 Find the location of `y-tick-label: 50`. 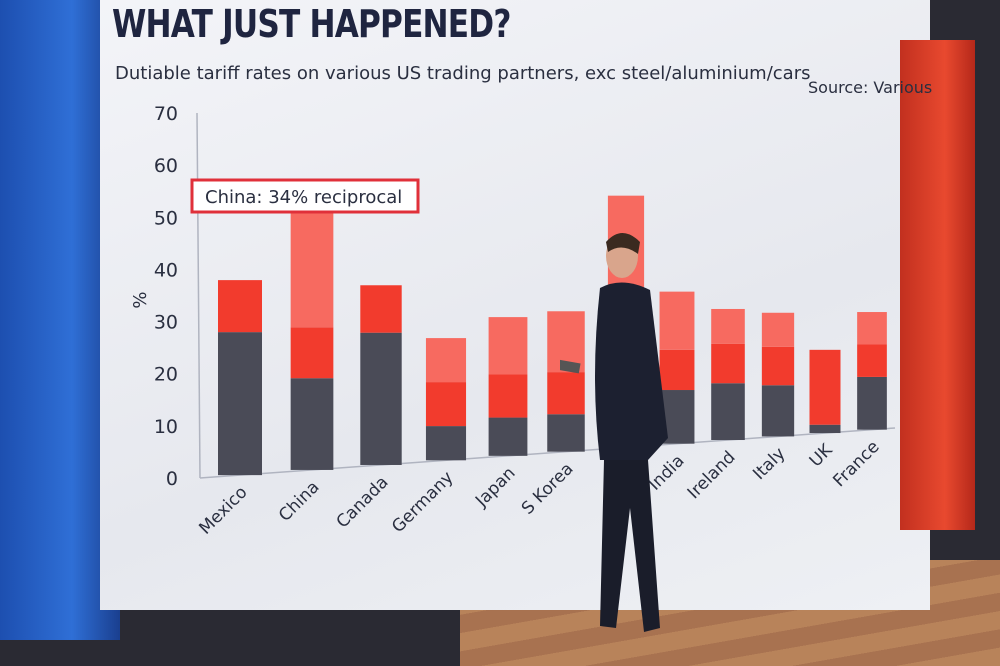

y-tick-label: 50 is located at coordinates (166, 218).